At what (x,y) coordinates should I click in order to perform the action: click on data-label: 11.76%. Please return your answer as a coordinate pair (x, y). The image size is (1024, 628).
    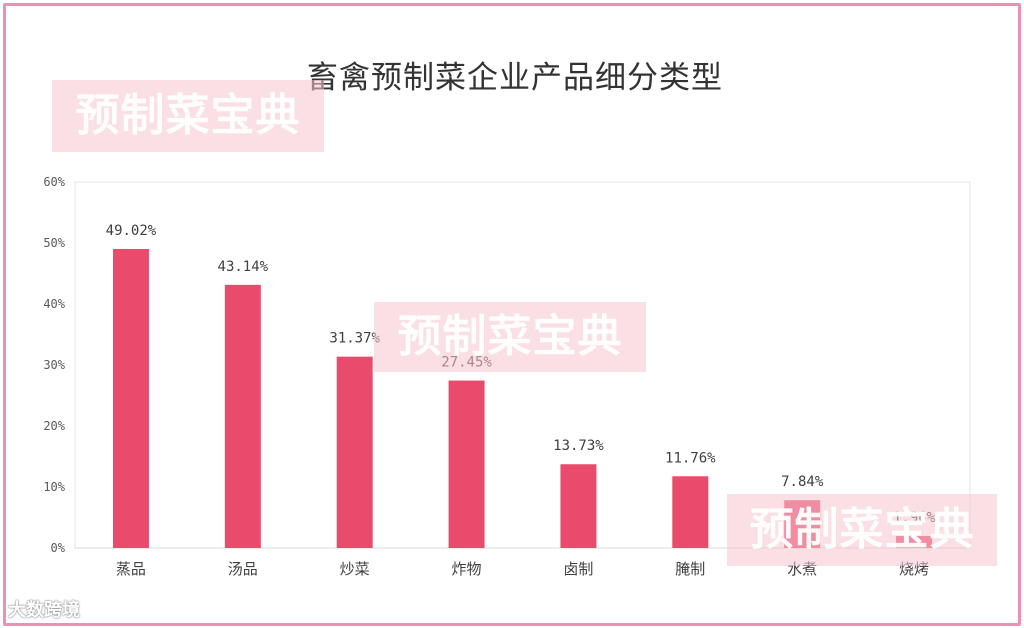
    Looking at the image, I should click on (690, 458).